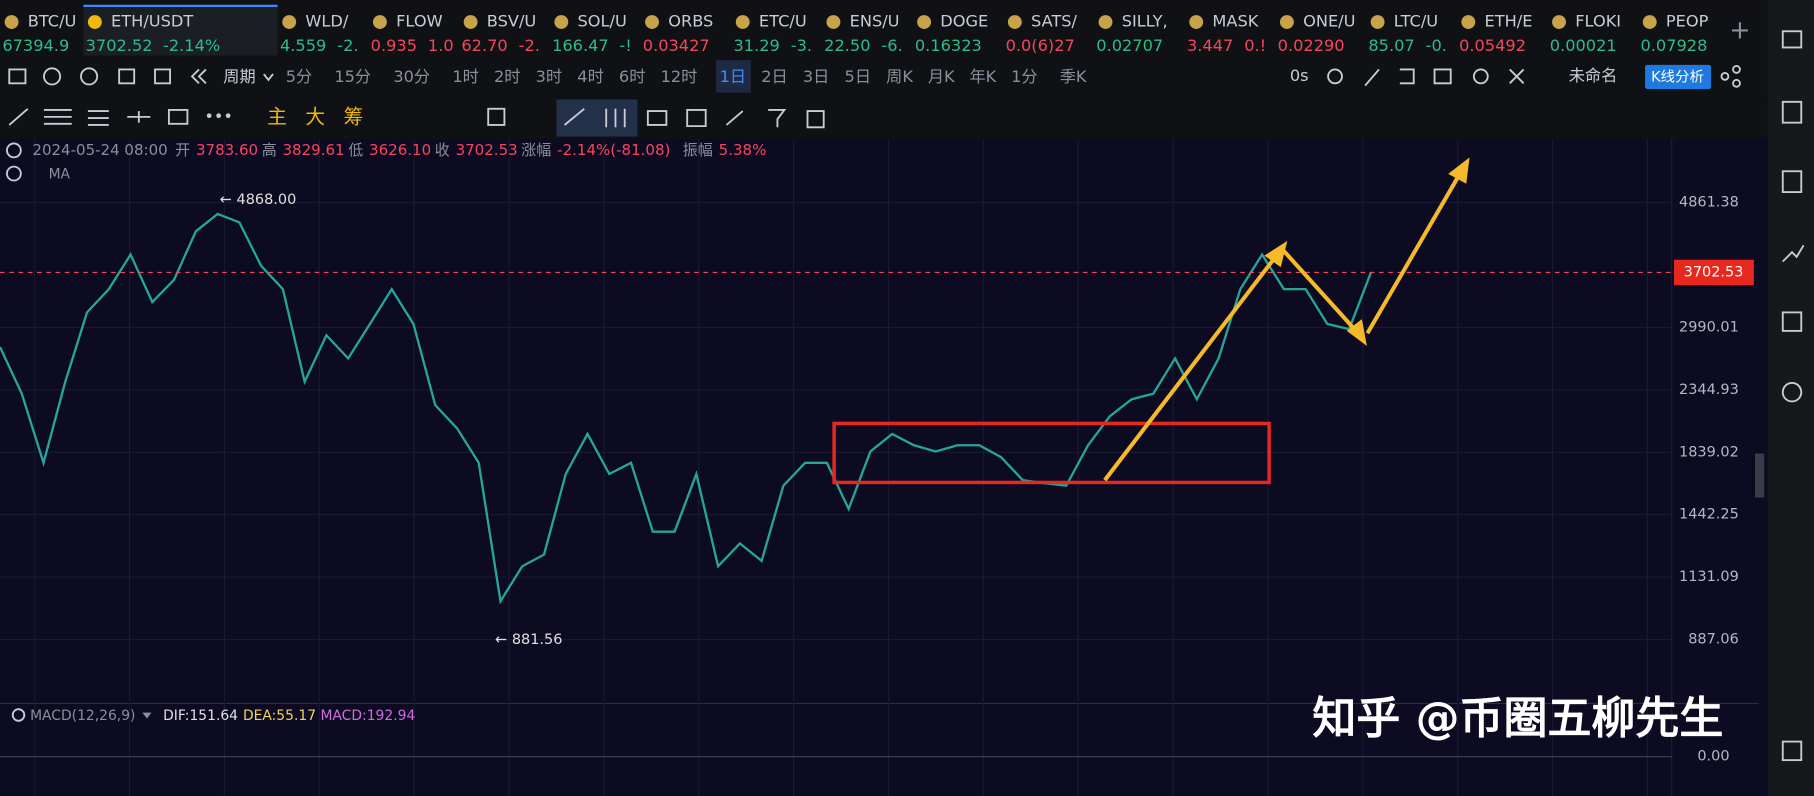  Describe the element at coordinates (1073, 76) in the screenshot. I see `period: 季K` at that location.